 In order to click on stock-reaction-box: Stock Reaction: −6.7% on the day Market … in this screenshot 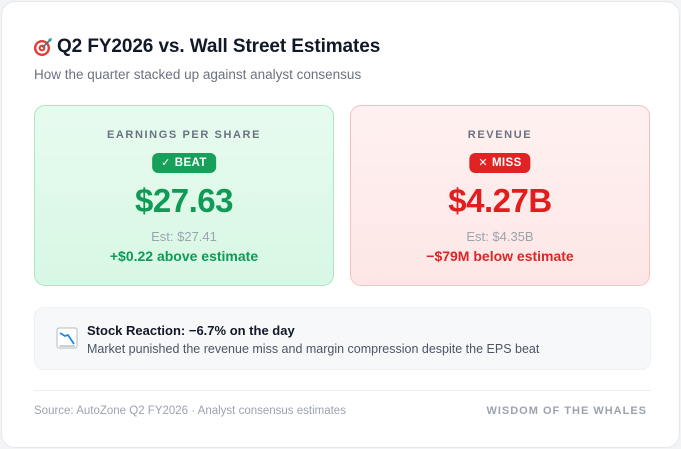, I will do `click(342, 338)`.